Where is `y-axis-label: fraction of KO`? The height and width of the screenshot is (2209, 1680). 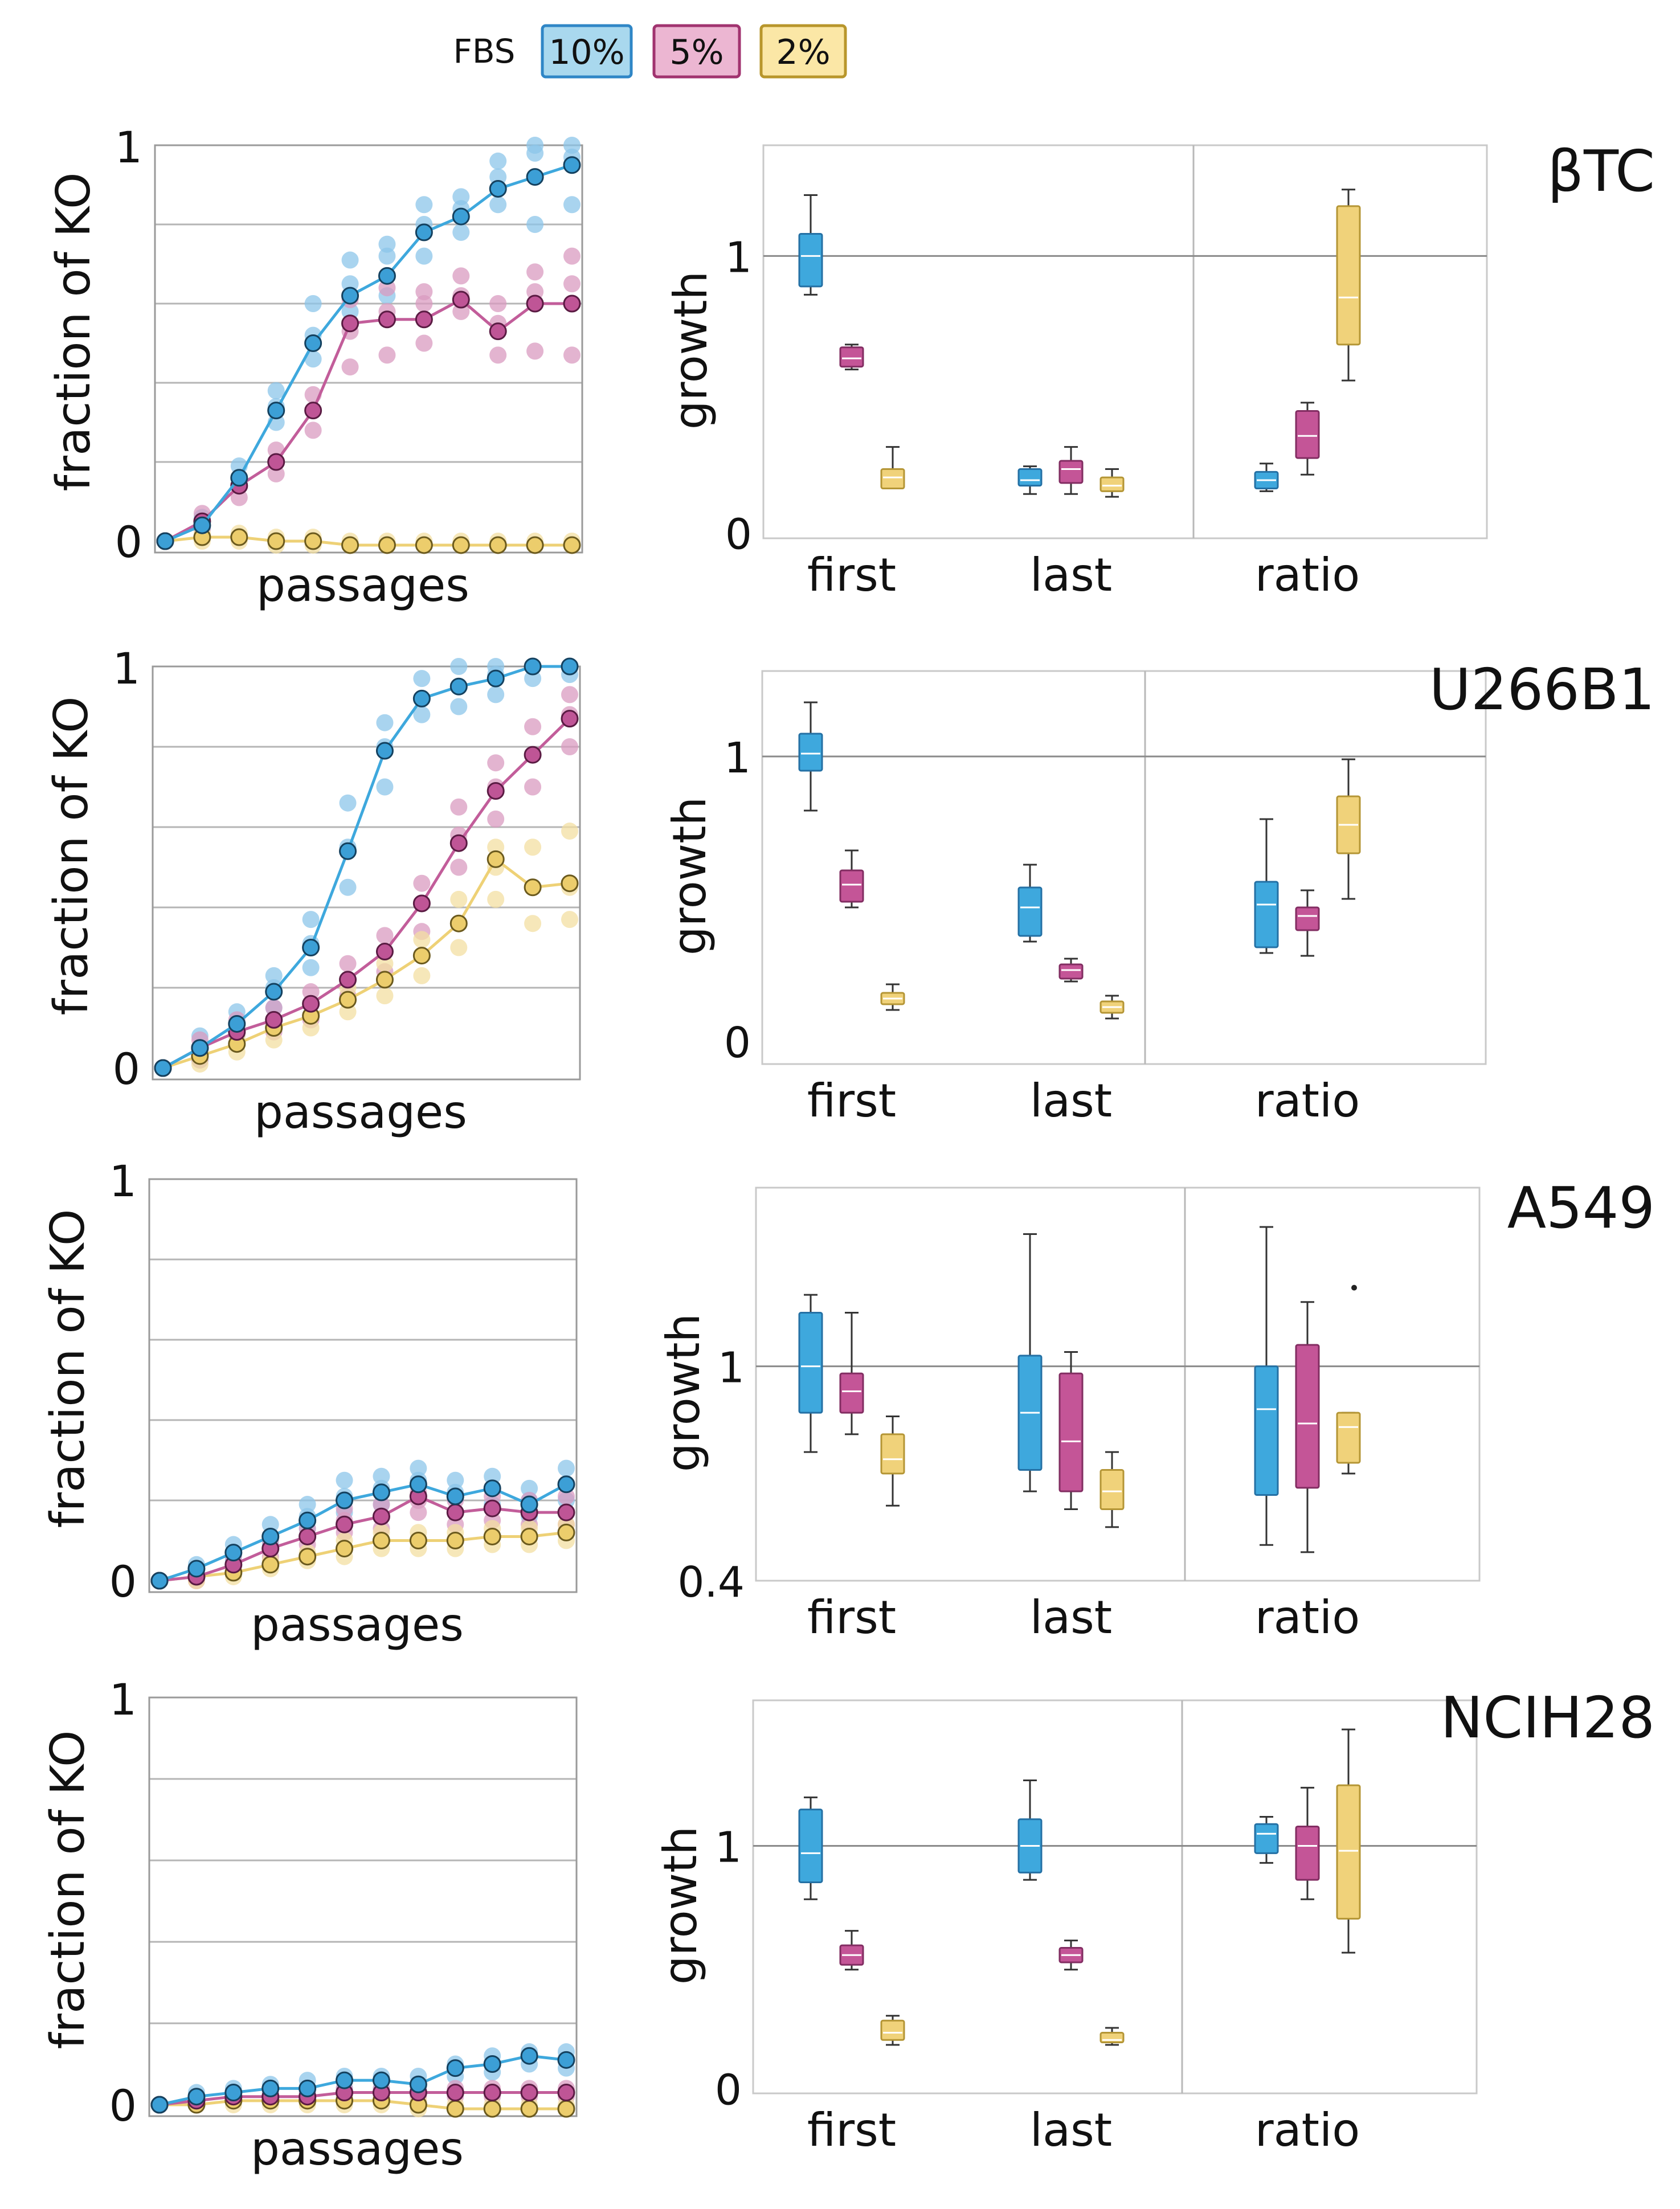 y-axis-label: fraction of KO is located at coordinates (68, 1890).